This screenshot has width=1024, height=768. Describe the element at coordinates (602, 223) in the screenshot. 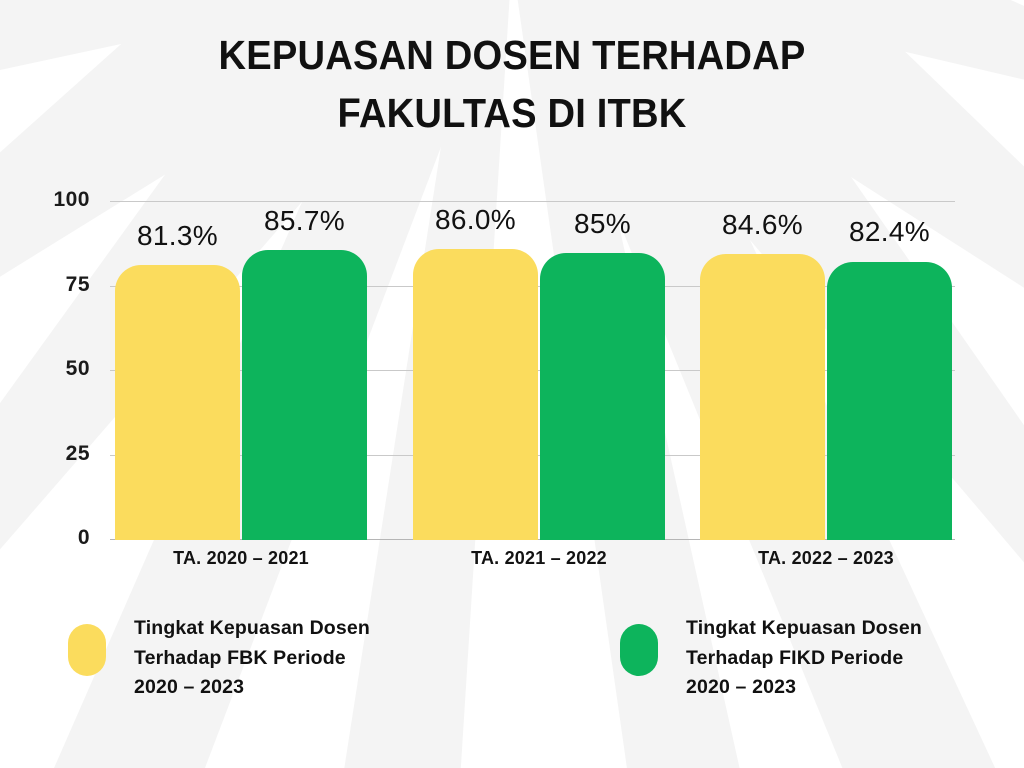

I see `bar-label-2021-2022-fikd: 85%` at that location.